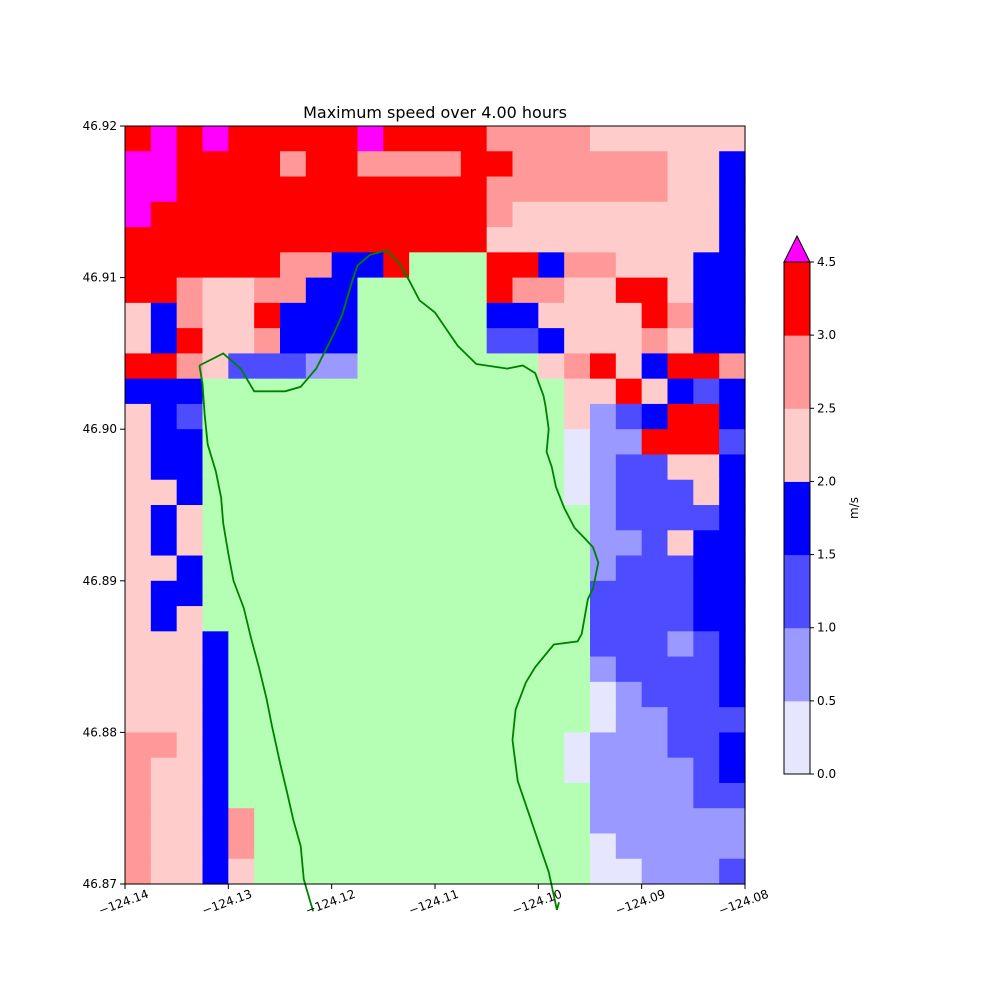 This screenshot has height=1000, width=1000. What do you see at coordinates (640, 902) in the screenshot?
I see `x-tick-label: −124.09` at bounding box center [640, 902].